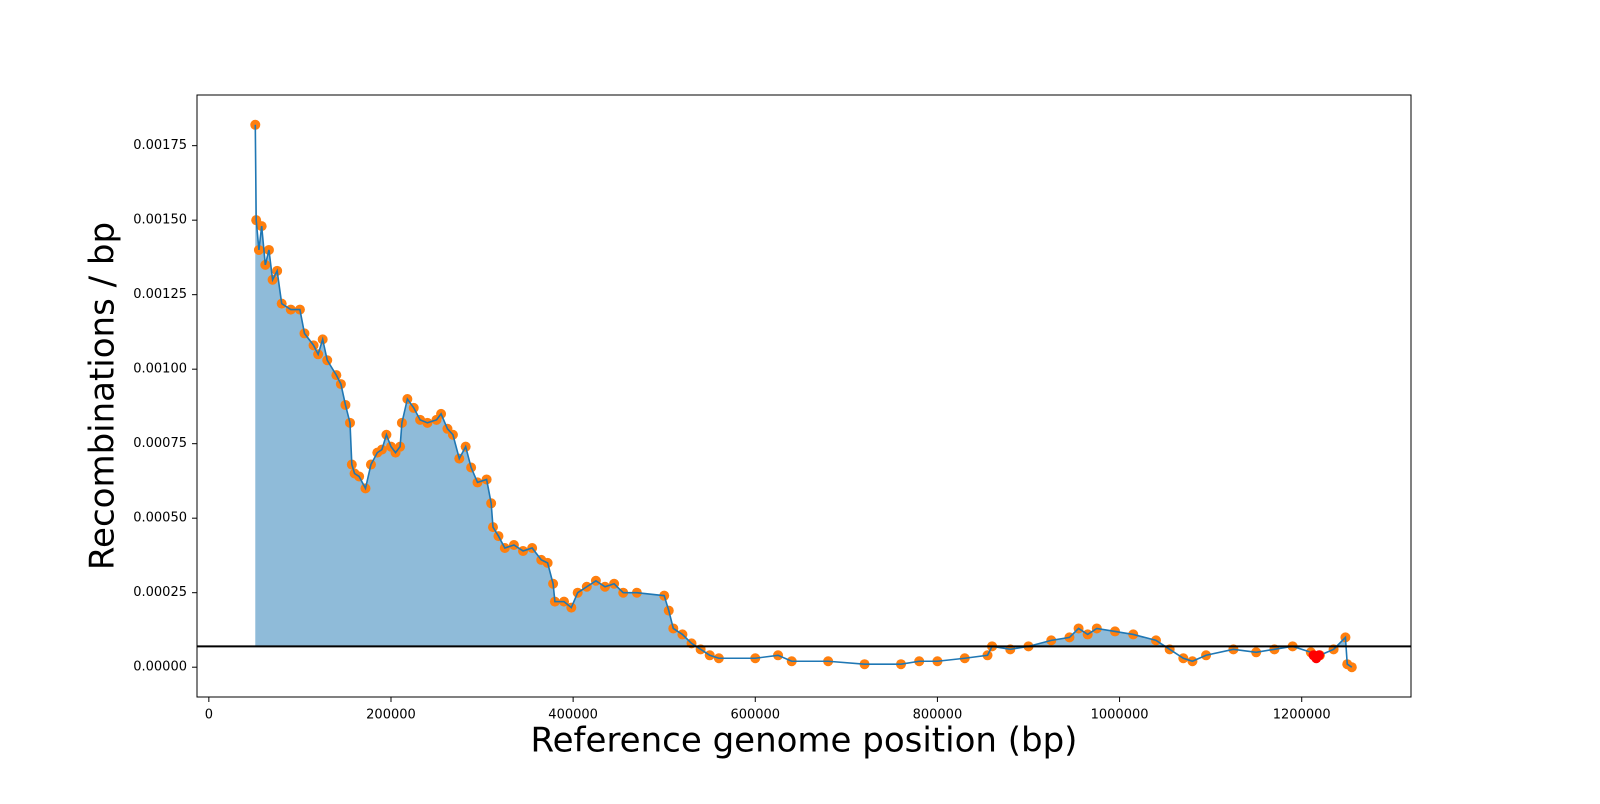  What do you see at coordinates (160, 592) in the screenshot?
I see `y-tick-label: 0.00025` at bounding box center [160, 592].